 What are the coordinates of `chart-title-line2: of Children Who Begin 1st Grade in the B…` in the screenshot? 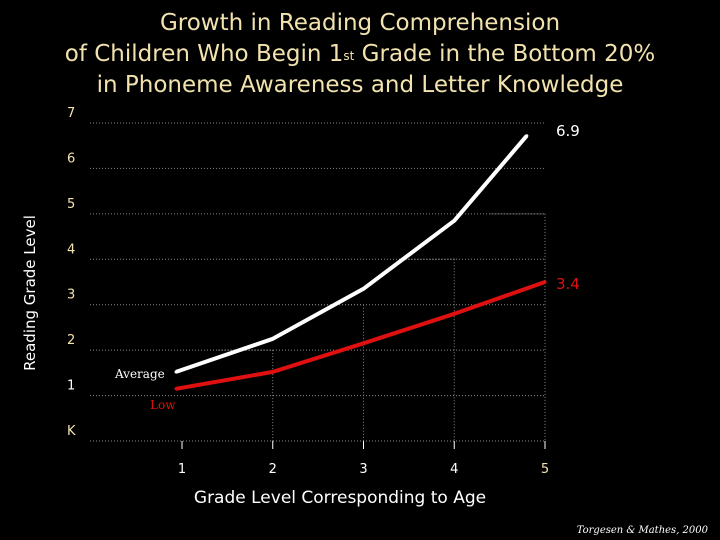 It's located at (360, 54).